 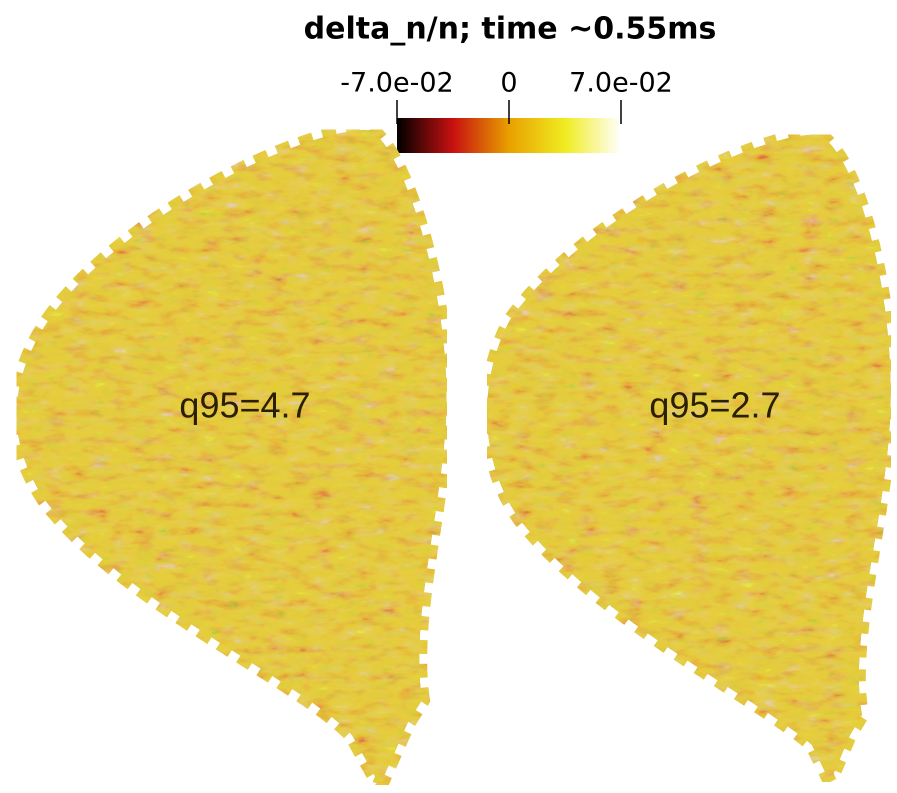 What do you see at coordinates (396, 83) in the screenshot?
I see `colorbar-tick-label: -7.0e-02` at bounding box center [396, 83].